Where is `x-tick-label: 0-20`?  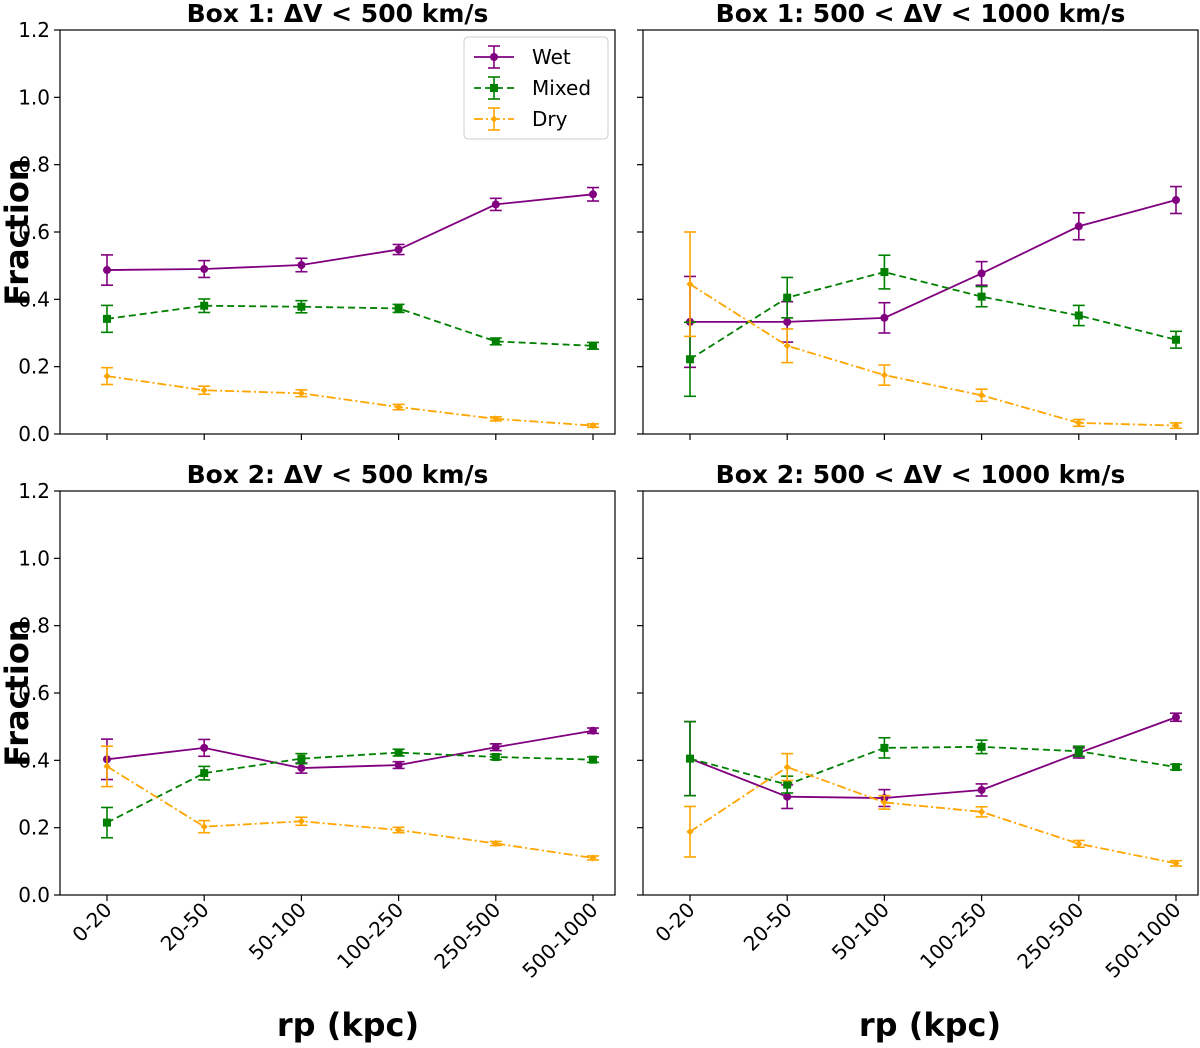
x-tick-label: 0-20 is located at coordinates (674, 922).